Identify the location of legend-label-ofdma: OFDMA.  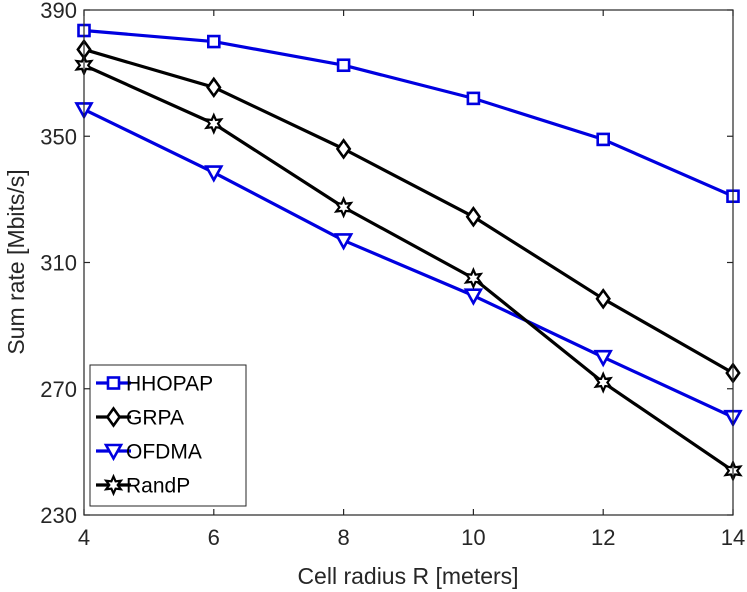
(164, 452).